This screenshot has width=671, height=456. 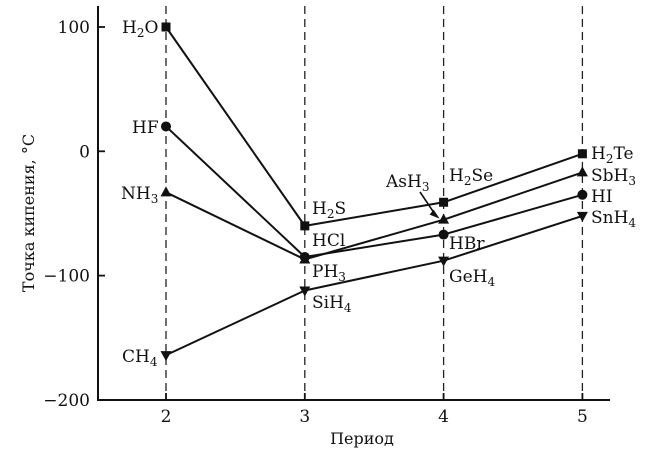 What do you see at coordinates (328, 241) in the screenshot?
I see `point-label-2-2: HCl` at bounding box center [328, 241].